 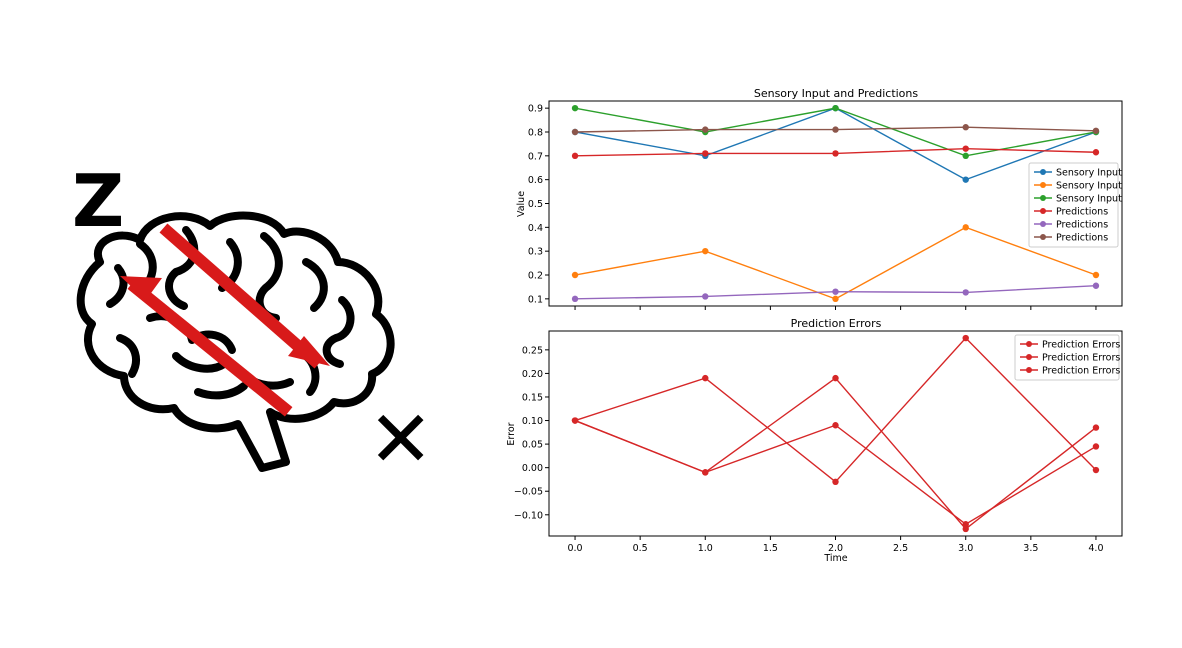 I want to click on chart-title: Sensory Input and Predictions, so click(x=836, y=93).